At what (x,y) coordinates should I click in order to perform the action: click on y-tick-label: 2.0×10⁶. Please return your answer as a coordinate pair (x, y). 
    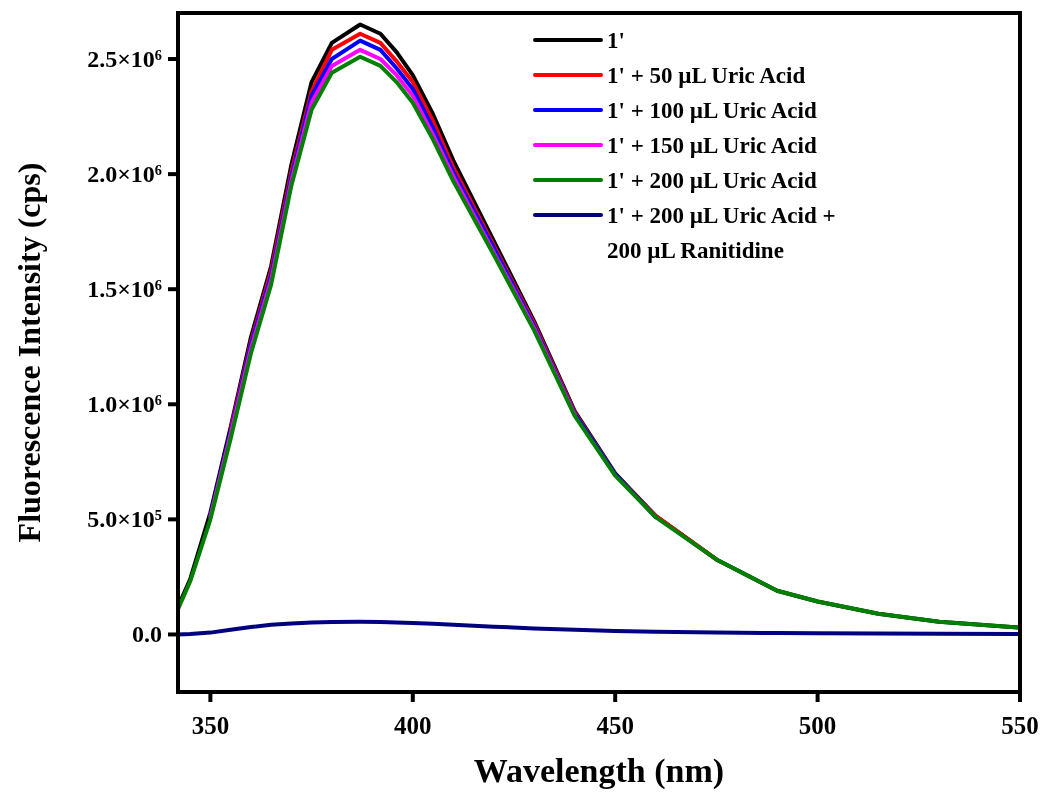
    Looking at the image, I should click on (124, 174).